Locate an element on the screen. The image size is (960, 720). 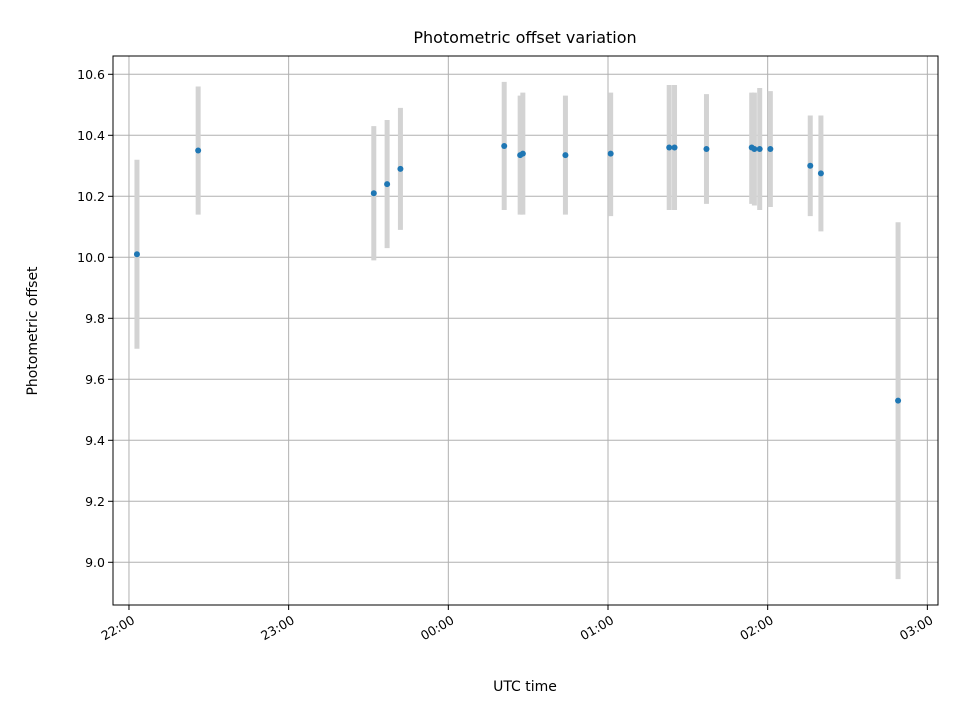
x-tick-label: 22:00 is located at coordinates (117, 627).